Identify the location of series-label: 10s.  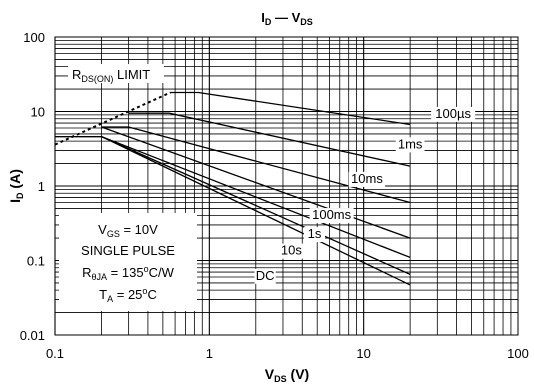
(291, 250).